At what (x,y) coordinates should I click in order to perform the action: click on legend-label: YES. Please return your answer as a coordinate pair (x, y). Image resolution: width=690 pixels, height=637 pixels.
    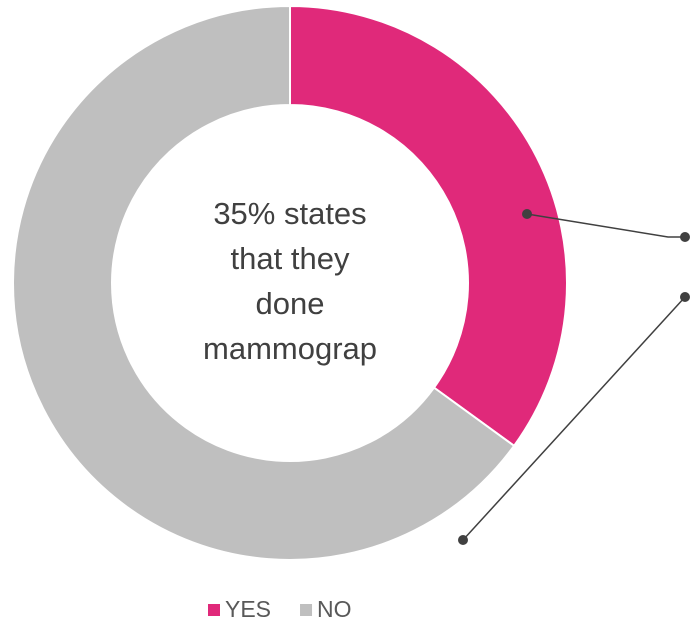
    Looking at the image, I should click on (248, 609).